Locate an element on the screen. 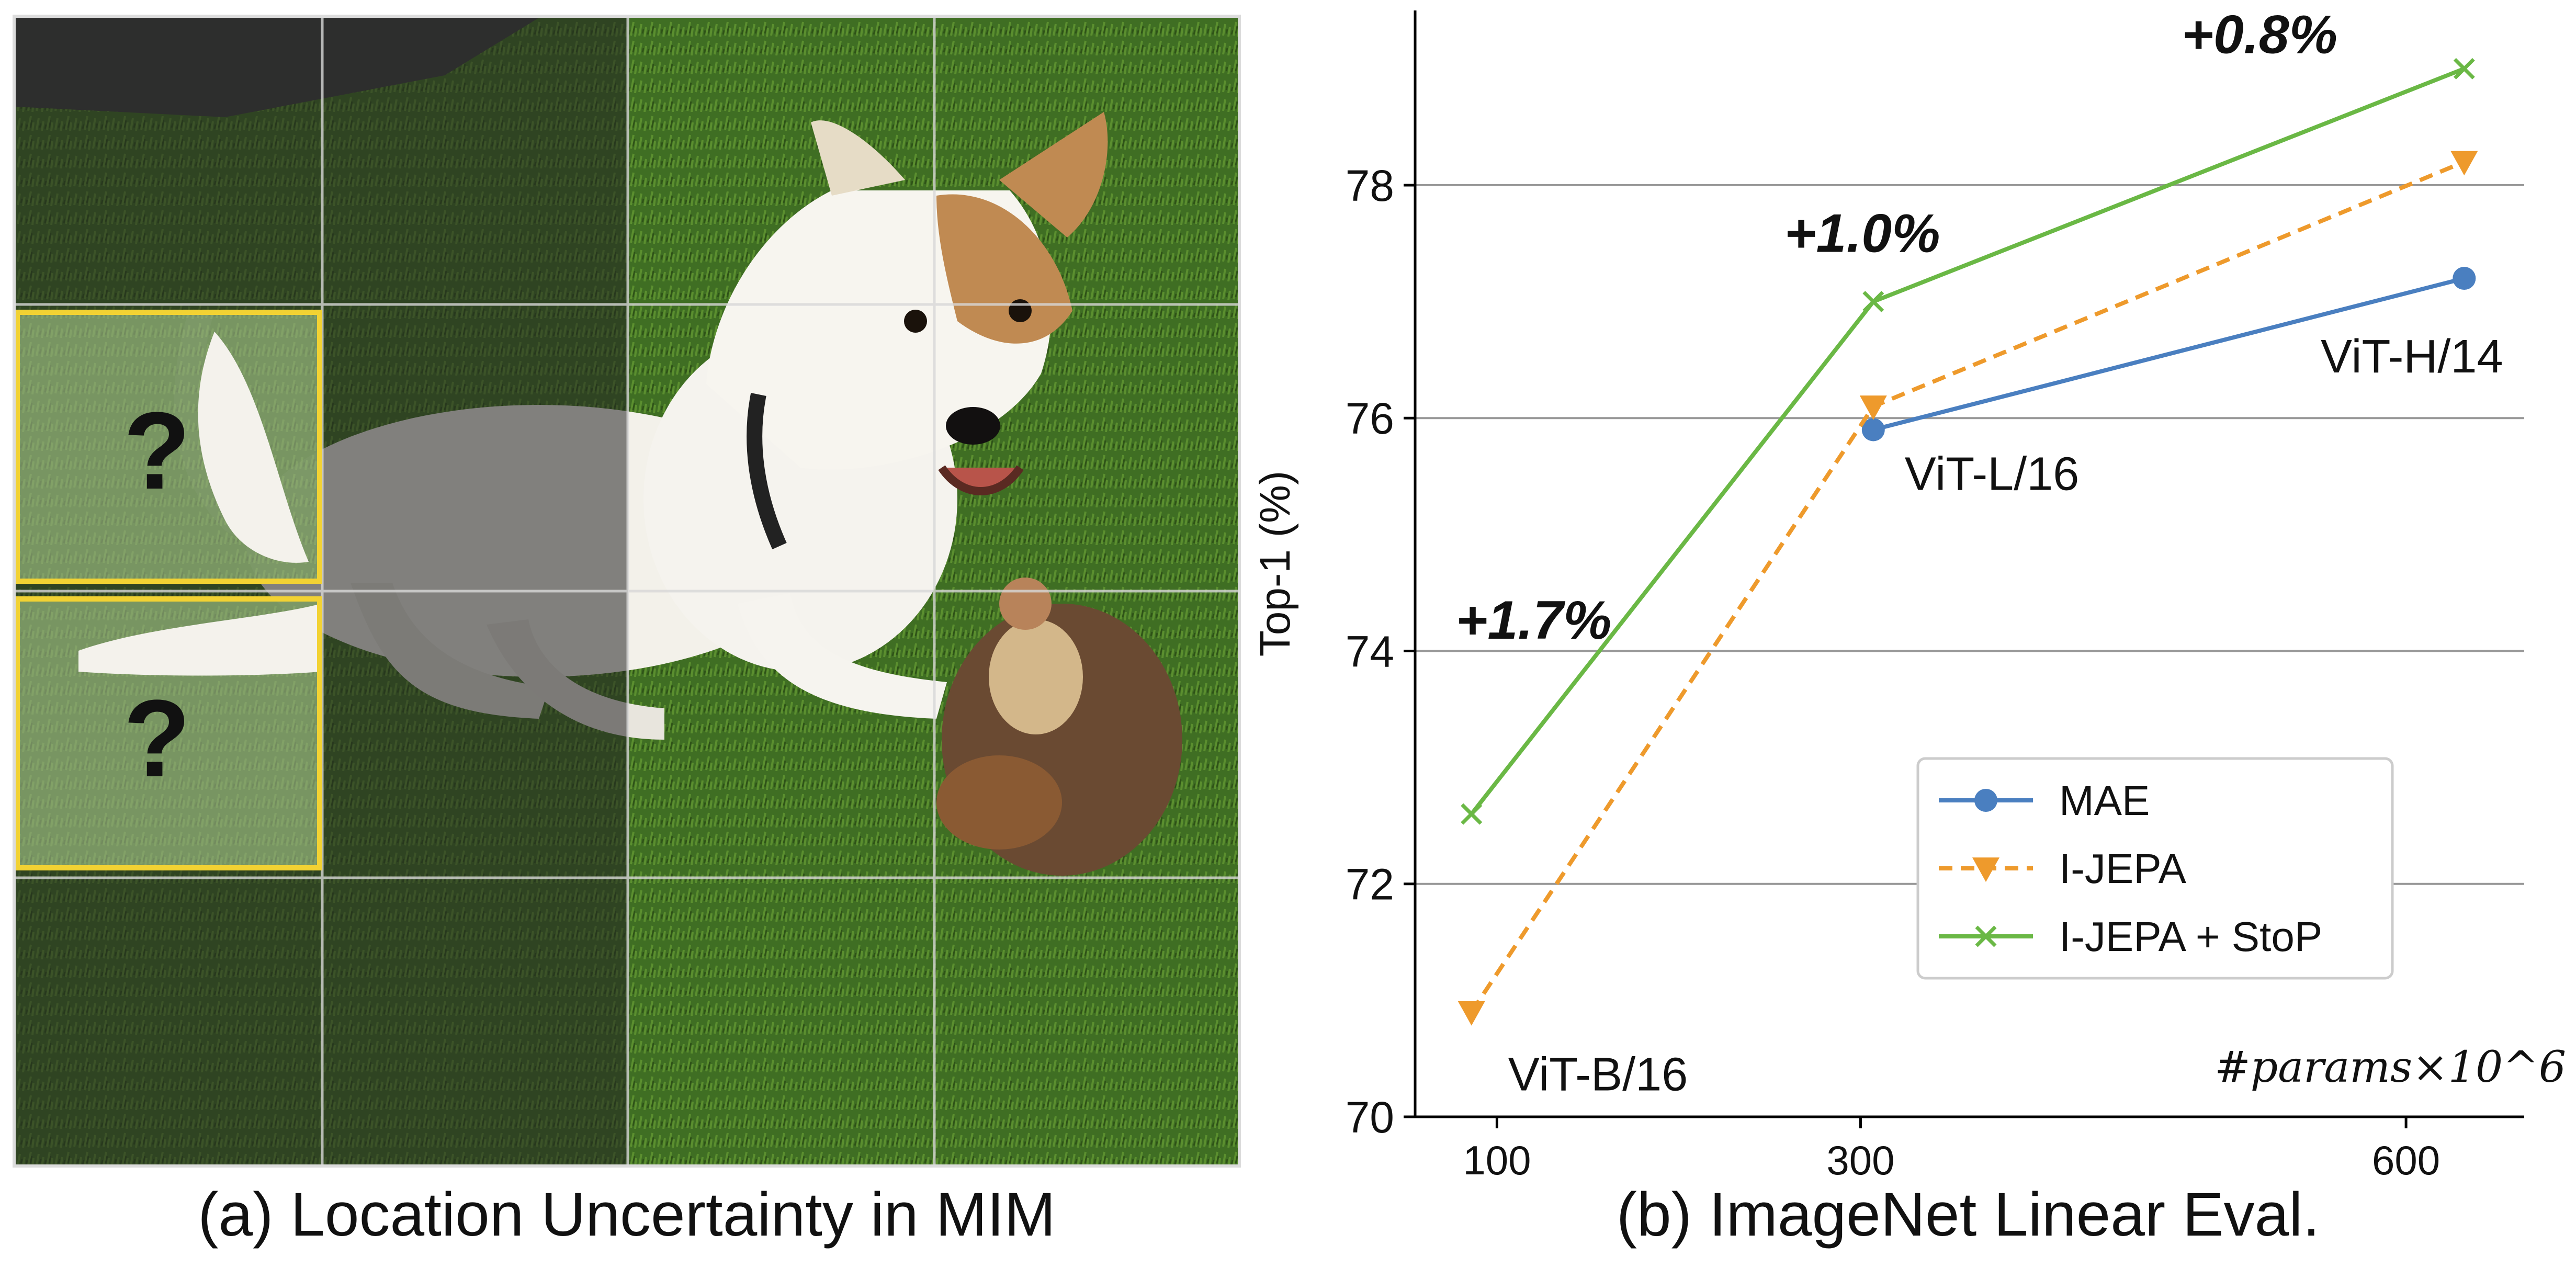 This screenshot has width=2576, height=1268. model-label-0: ViT-B/16 is located at coordinates (1598, 1075).